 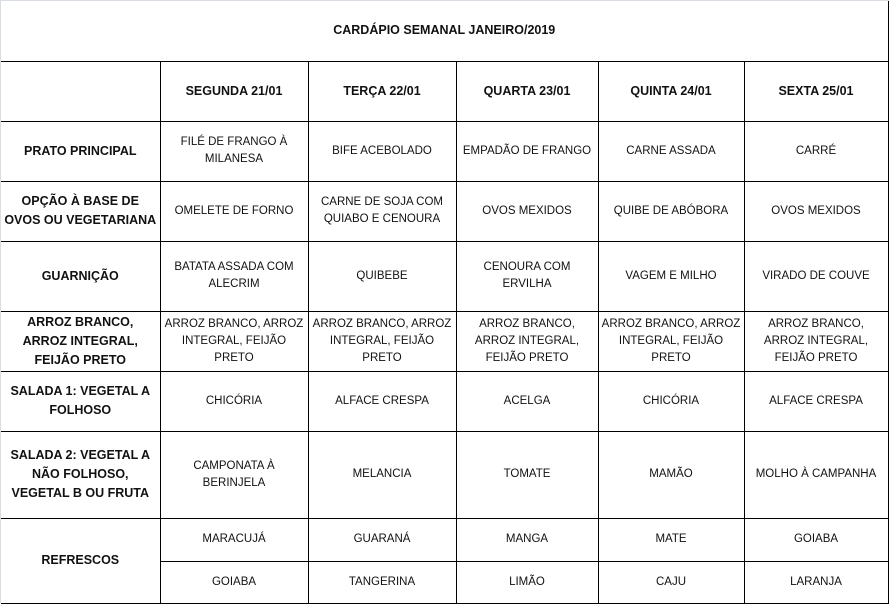 I want to click on menu-cell: TANGERINA, so click(x=382, y=582).